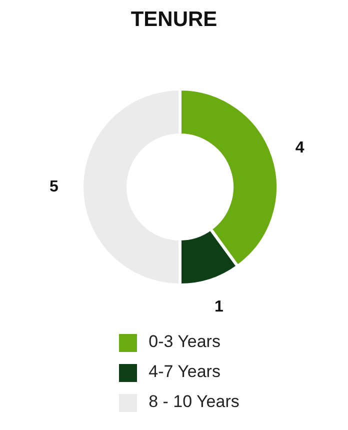  What do you see at coordinates (184, 341) in the screenshot?
I see `legend-label: 0-3 Years` at bounding box center [184, 341].